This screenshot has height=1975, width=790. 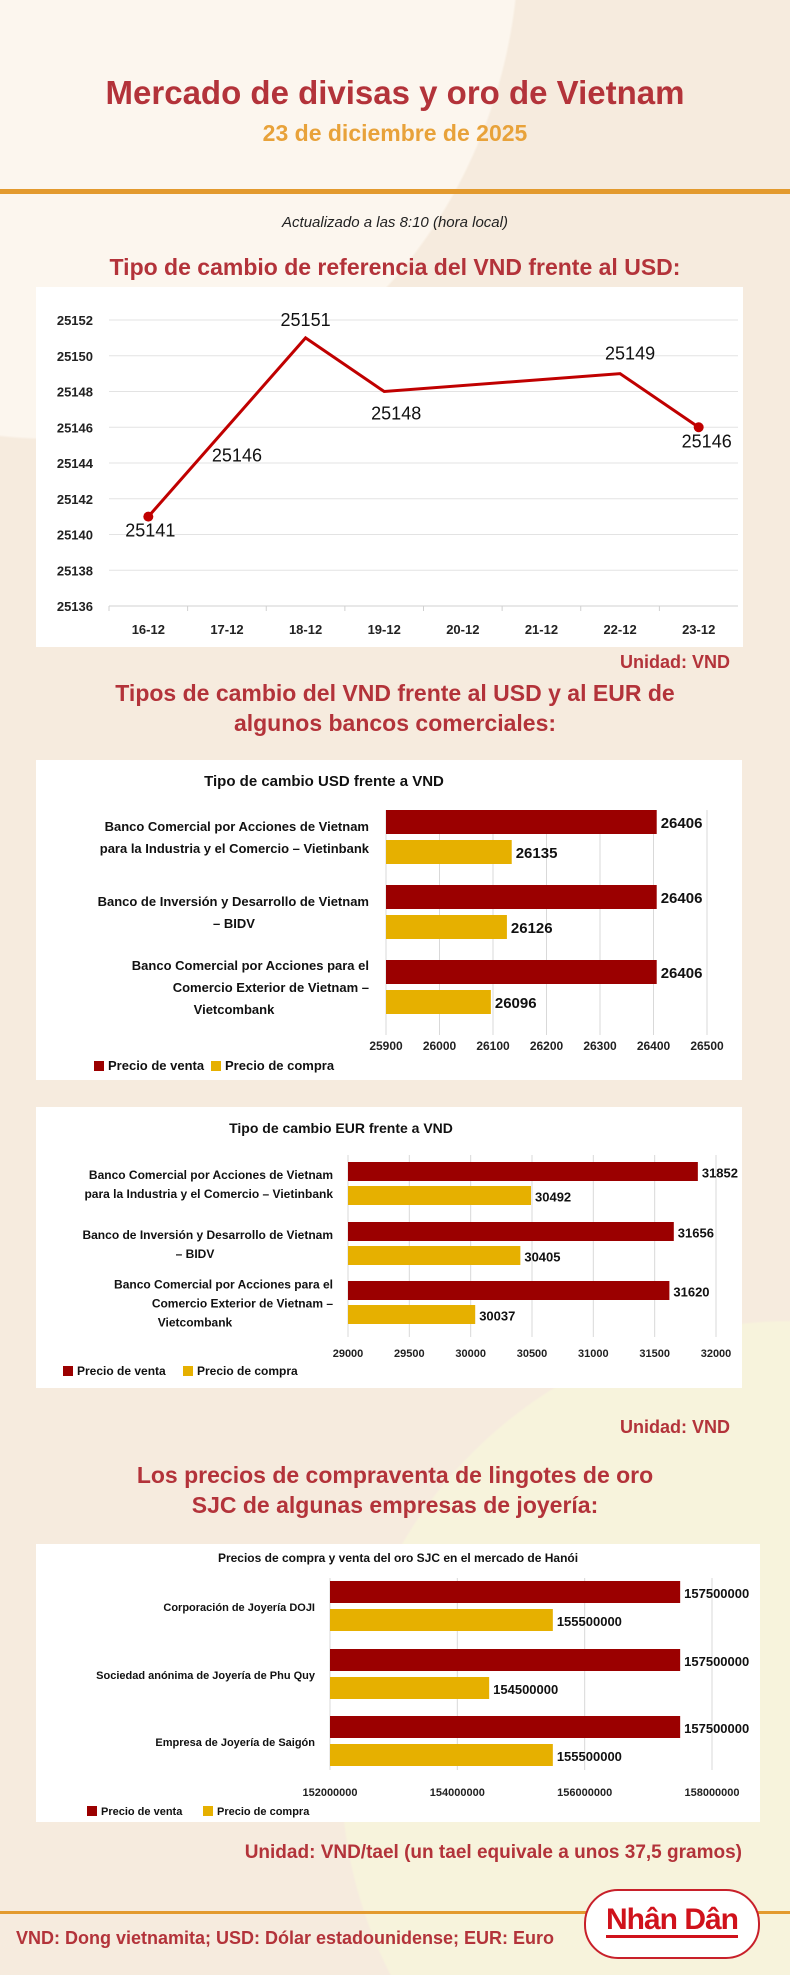 What do you see at coordinates (324, 781) in the screenshot?
I see `chart-title: Tipo de cambio USD frente a VND` at bounding box center [324, 781].